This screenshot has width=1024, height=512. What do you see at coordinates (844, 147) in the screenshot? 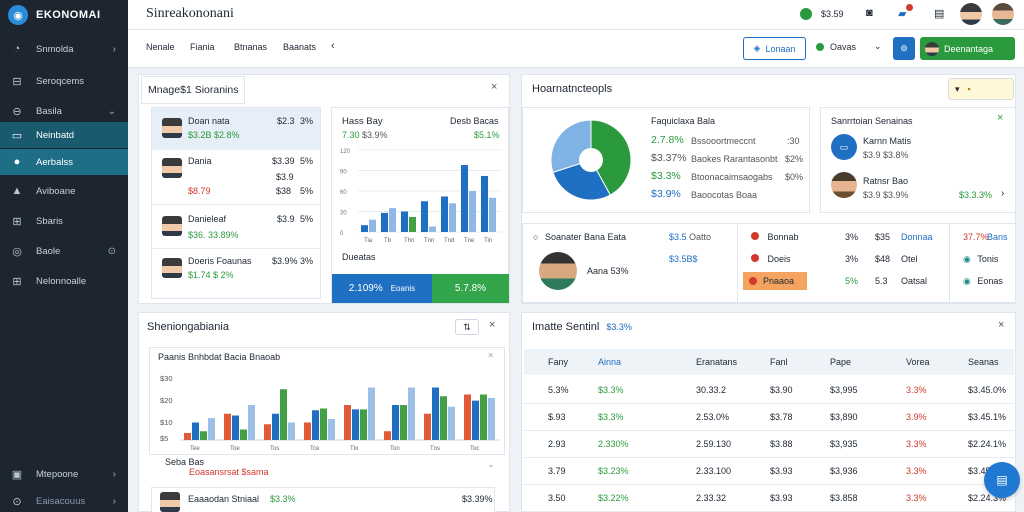
I see `contact-avatar: ▭` at bounding box center [844, 147].